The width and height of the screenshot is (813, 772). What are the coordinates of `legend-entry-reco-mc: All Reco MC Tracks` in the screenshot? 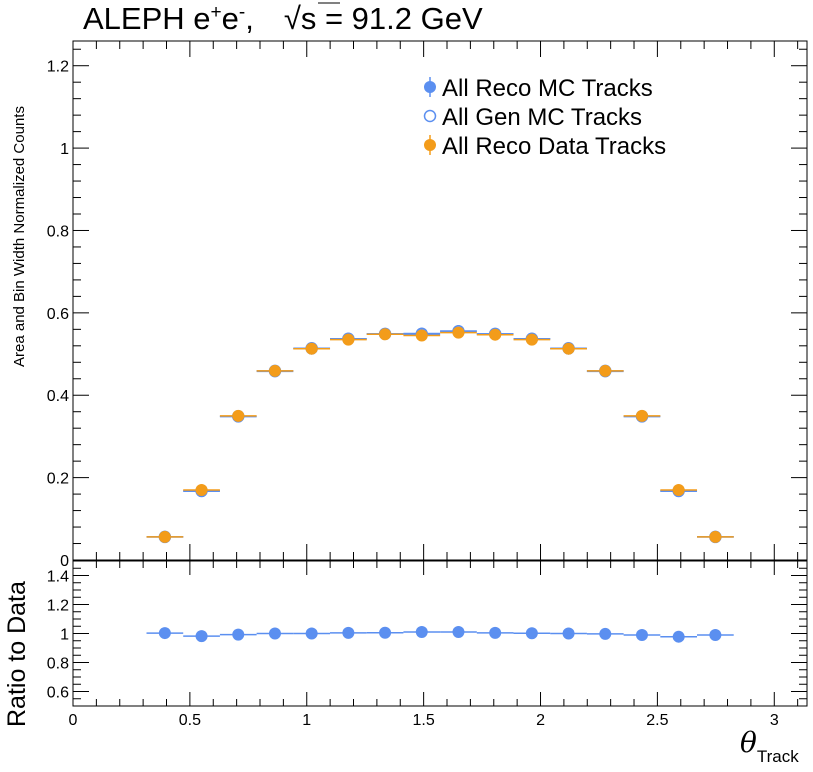 It's located at (538, 88).